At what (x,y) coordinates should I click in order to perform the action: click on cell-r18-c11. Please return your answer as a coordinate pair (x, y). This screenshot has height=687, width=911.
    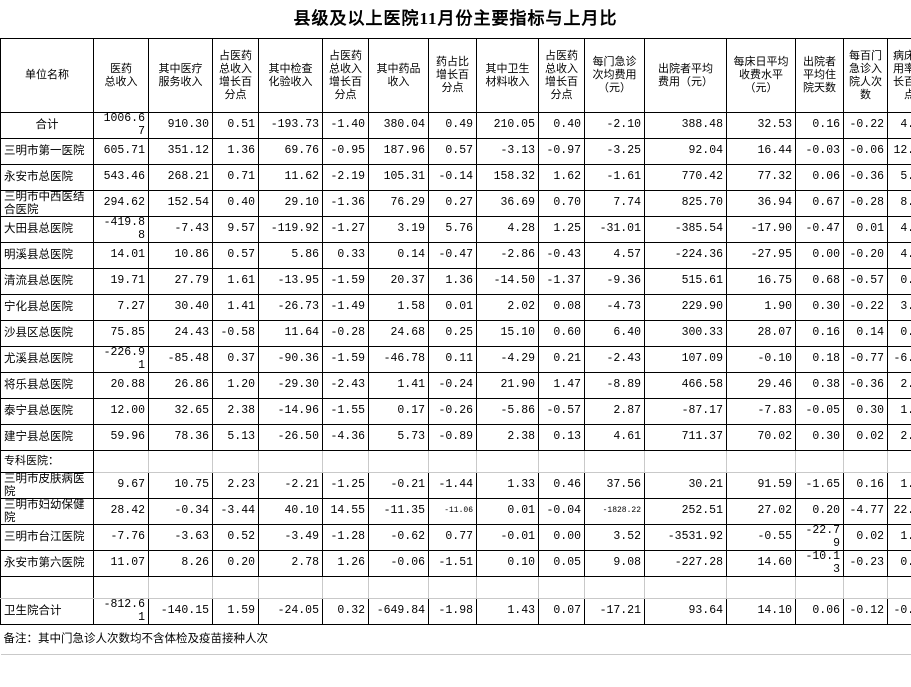
    Looking at the image, I should click on (761, 587).